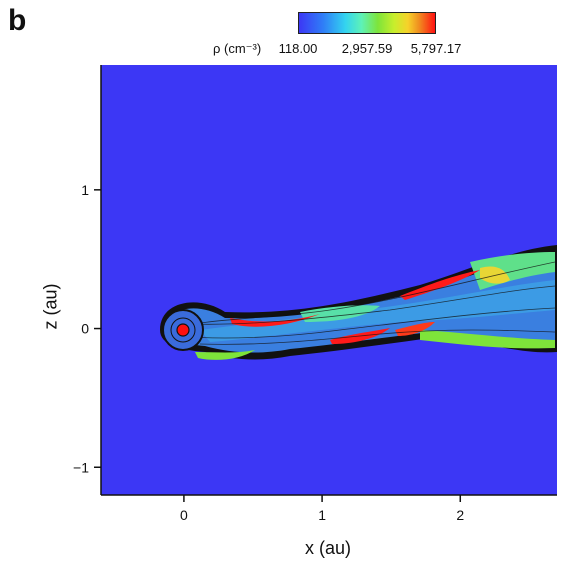 Image resolution: width=578 pixels, height=566 pixels. I want to click on colorbar-tick-max: 5,797.17, so click(436, 48).